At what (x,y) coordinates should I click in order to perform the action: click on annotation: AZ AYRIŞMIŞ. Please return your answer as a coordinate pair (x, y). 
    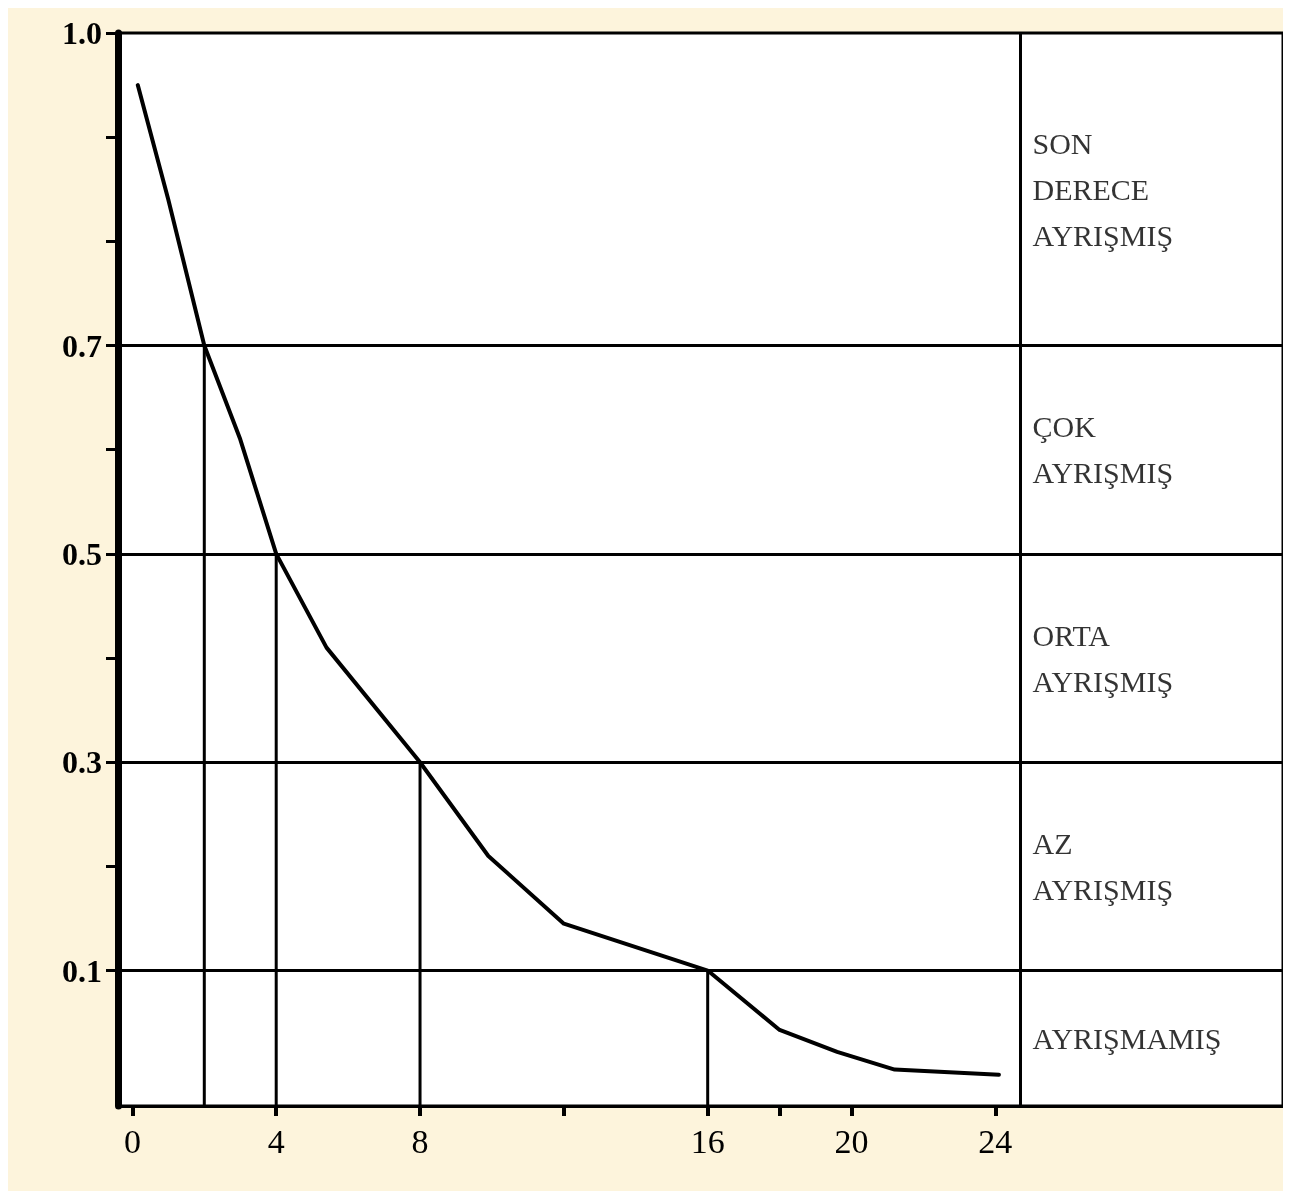
    Looking at the image, I should click on (1103, 866).